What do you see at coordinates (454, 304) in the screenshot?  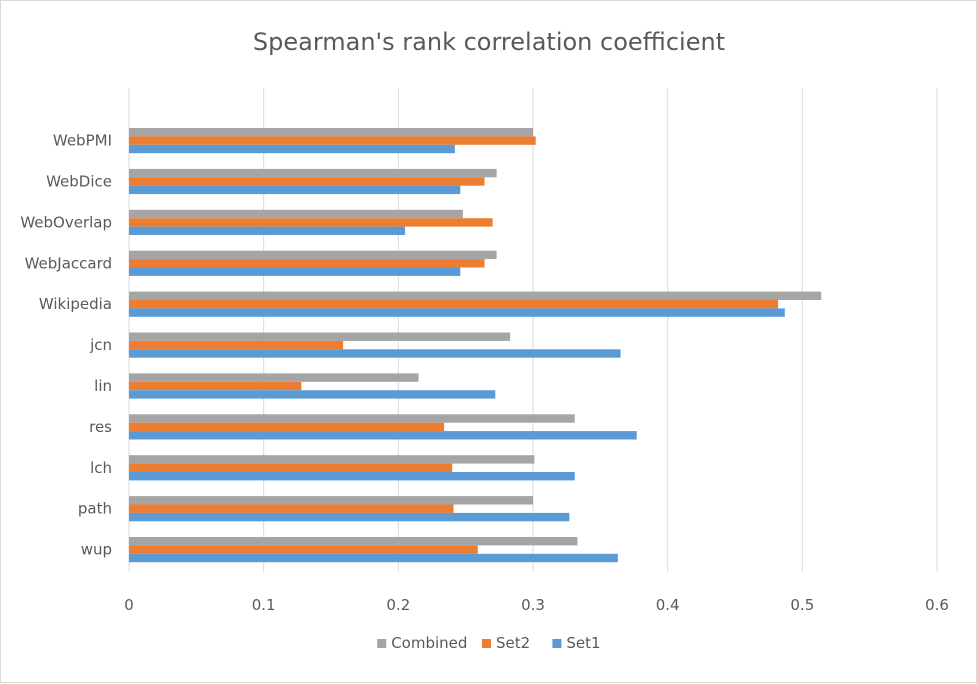 I see `bar-wikipedia-set2` at bounding box center [454, 304].